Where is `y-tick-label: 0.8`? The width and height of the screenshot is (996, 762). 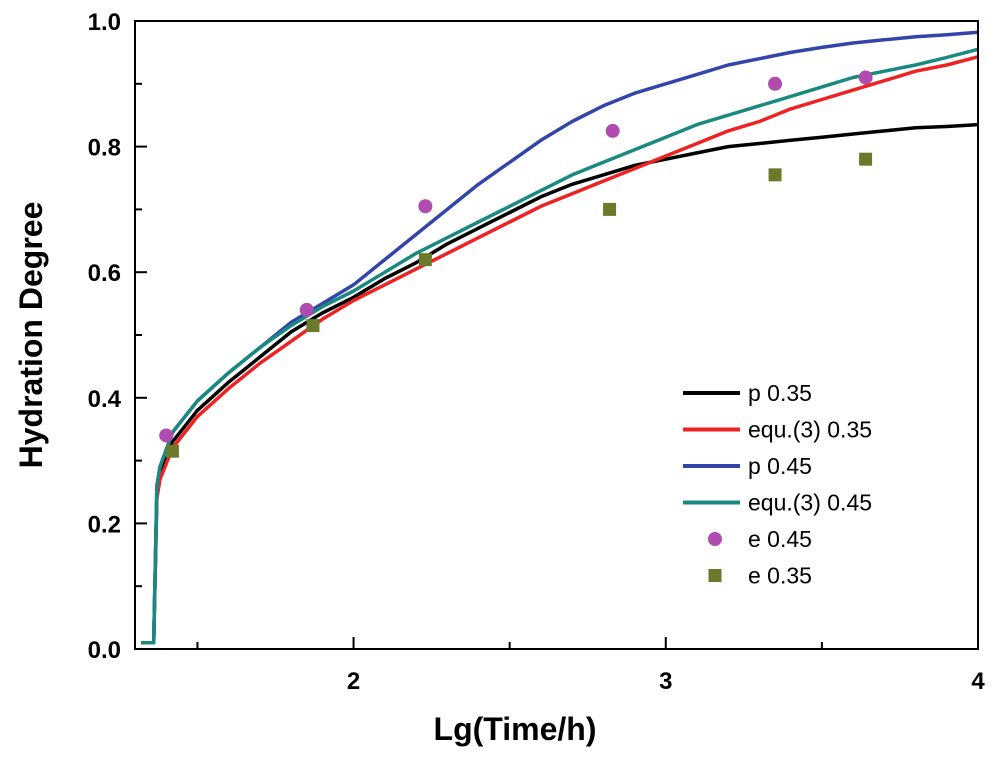
y-tick-label: 0.8 is located at coordinates (104, 148).